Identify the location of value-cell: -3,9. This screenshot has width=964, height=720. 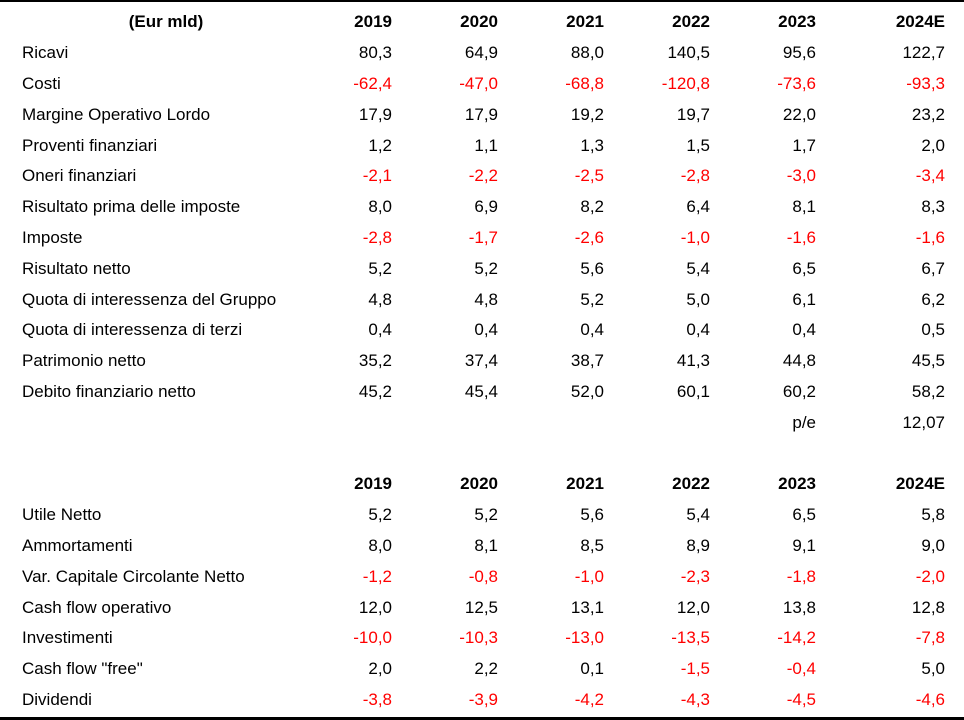
(483, 699).